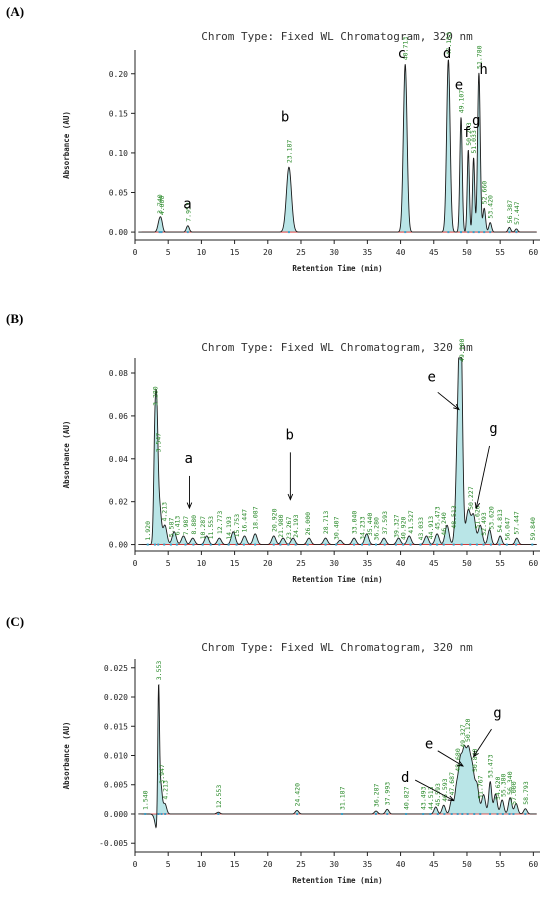  Describe the element at coordinates (500, 563) in the screenshot. I see `x-tick-label: 55` at that location.